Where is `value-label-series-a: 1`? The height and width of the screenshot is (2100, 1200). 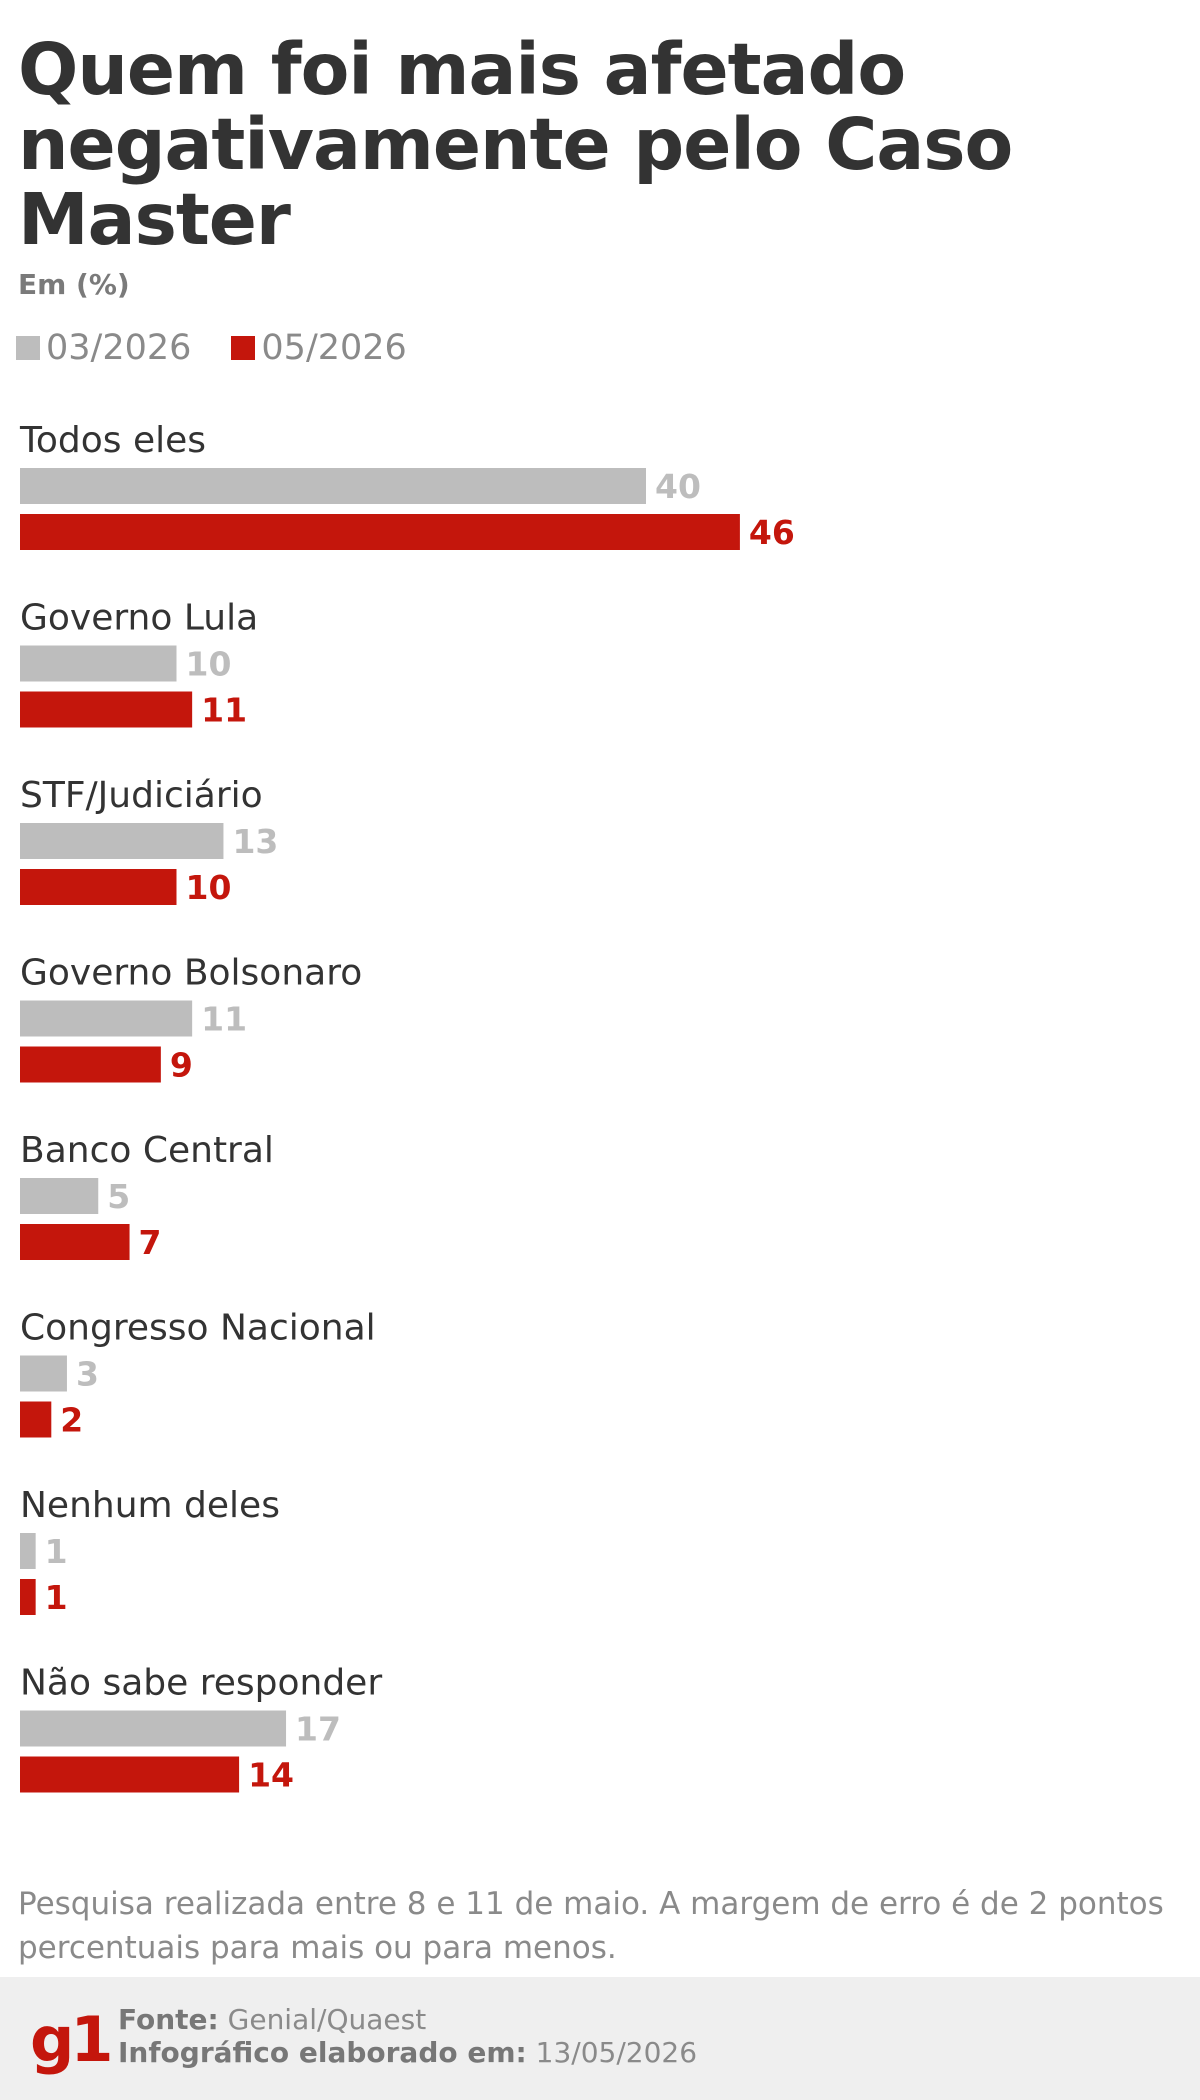 value-label-series-a: 1 is located at coordinates (56, 1551).